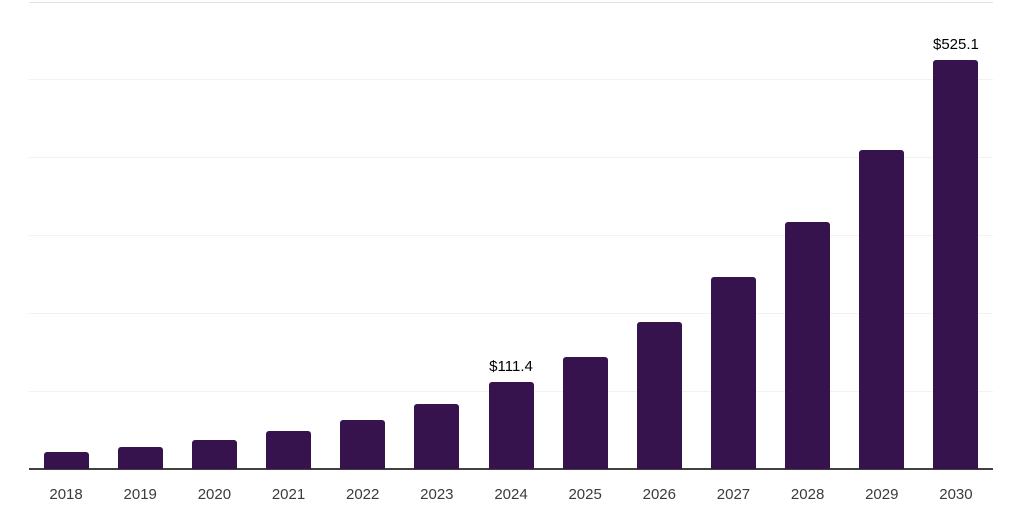 Image resolution: width=1024 pixels, height=512 pixels. I want to click on bar-2025, so click(585, 412).